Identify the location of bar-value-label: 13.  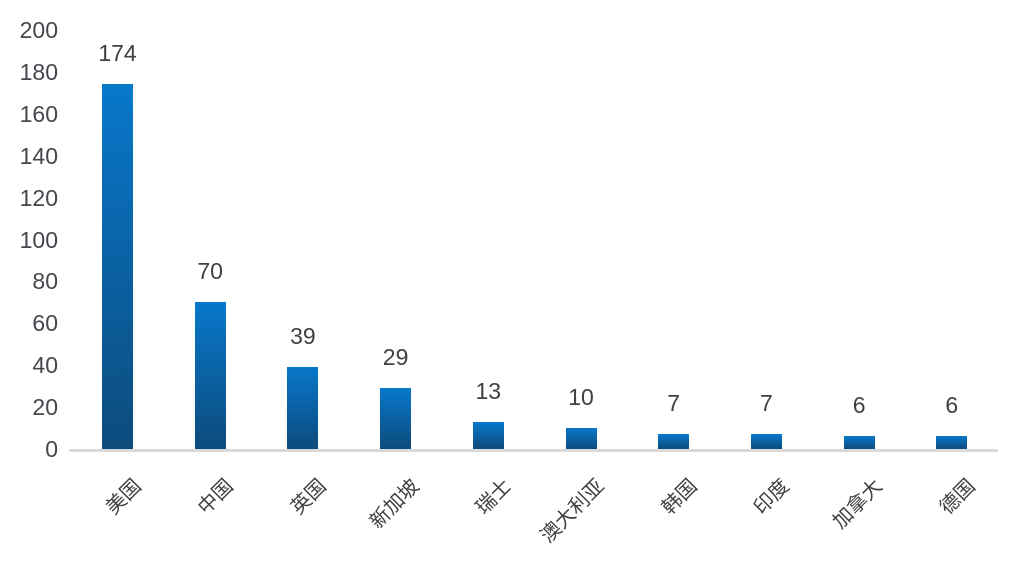
(488, 390).